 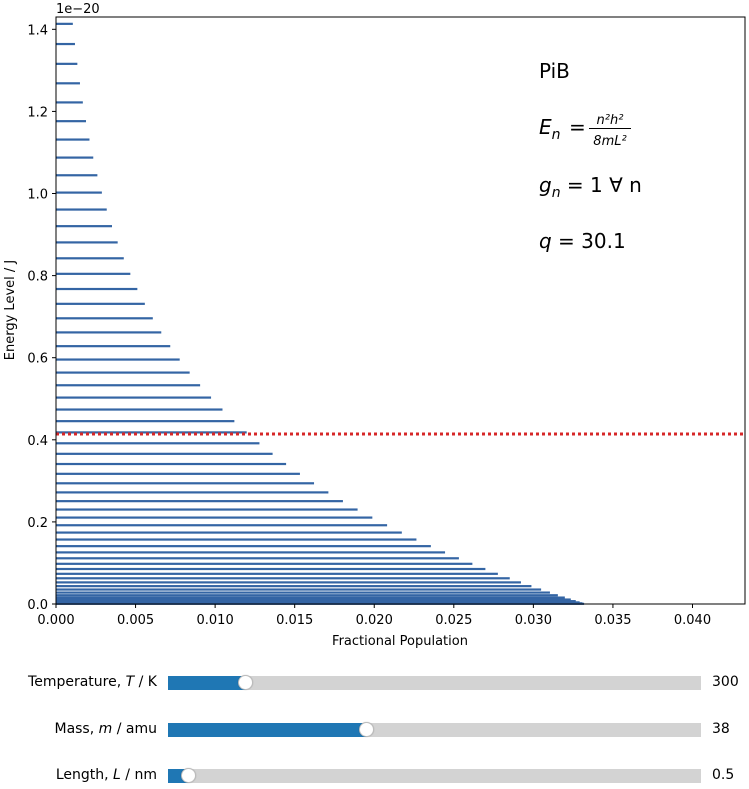 What do you see at coordinates (189, 775) in the screenshot?
I see `length-slider-handle` at bounding box center [189, 775].